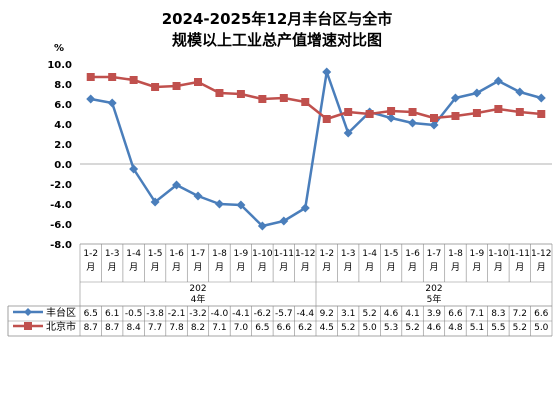  I want to click on y-tick-label: 10.0, so click(59, 65).